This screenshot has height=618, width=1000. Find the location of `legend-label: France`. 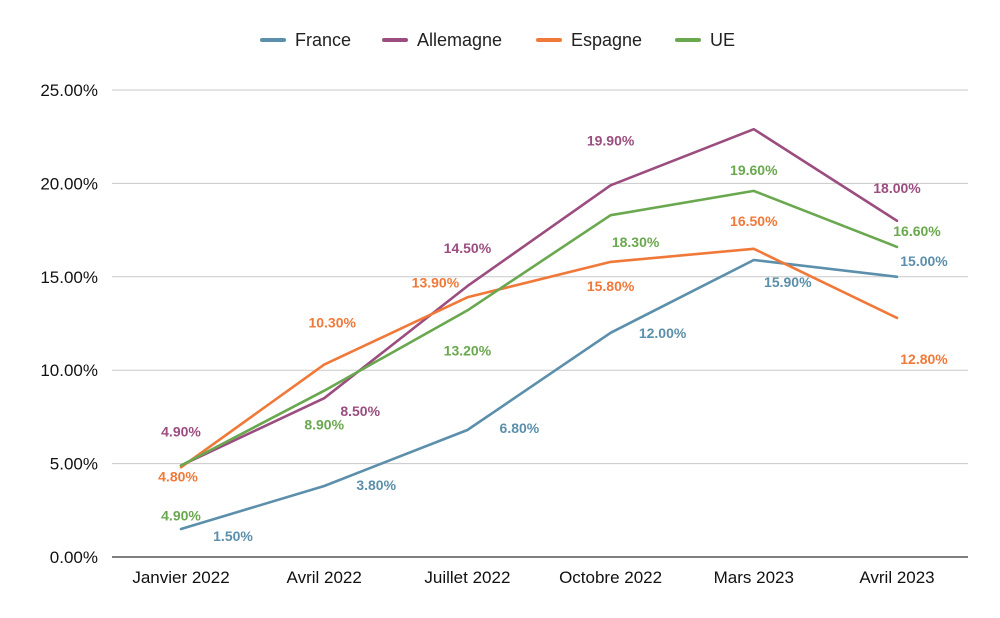

legend-label: France is located at coordinates (323, 40).